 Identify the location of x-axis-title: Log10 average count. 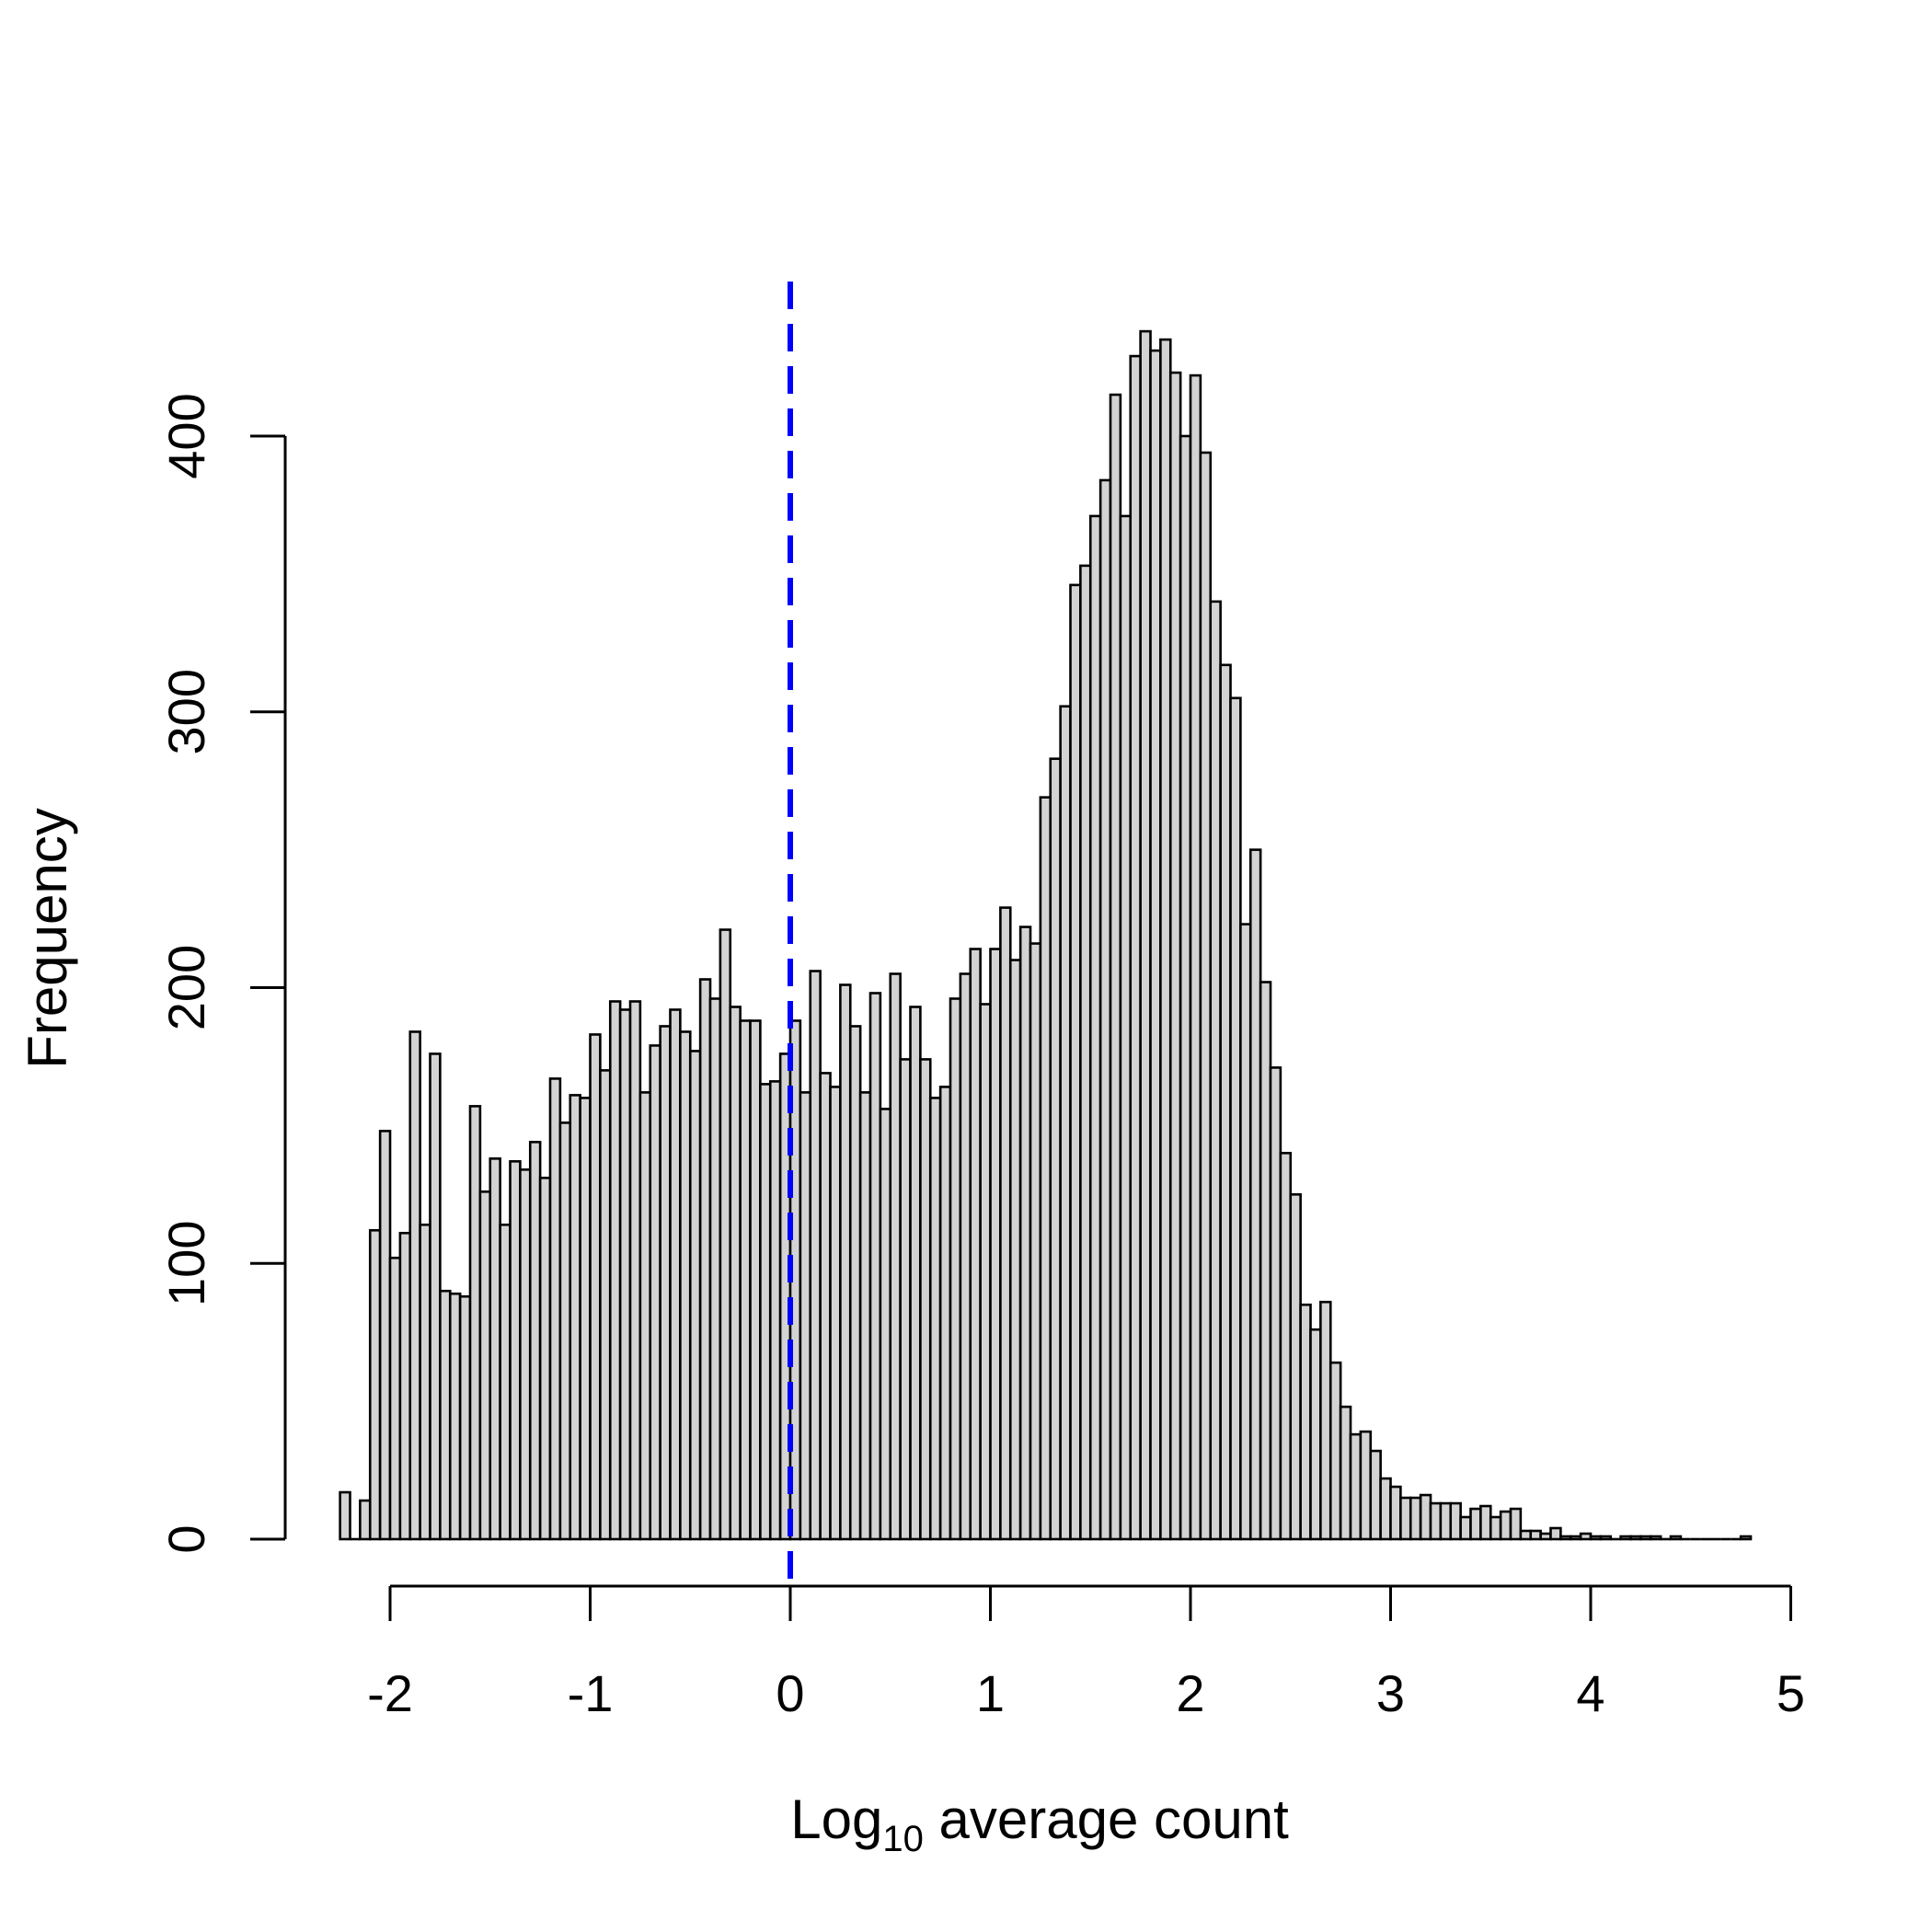
(1039, 1823).